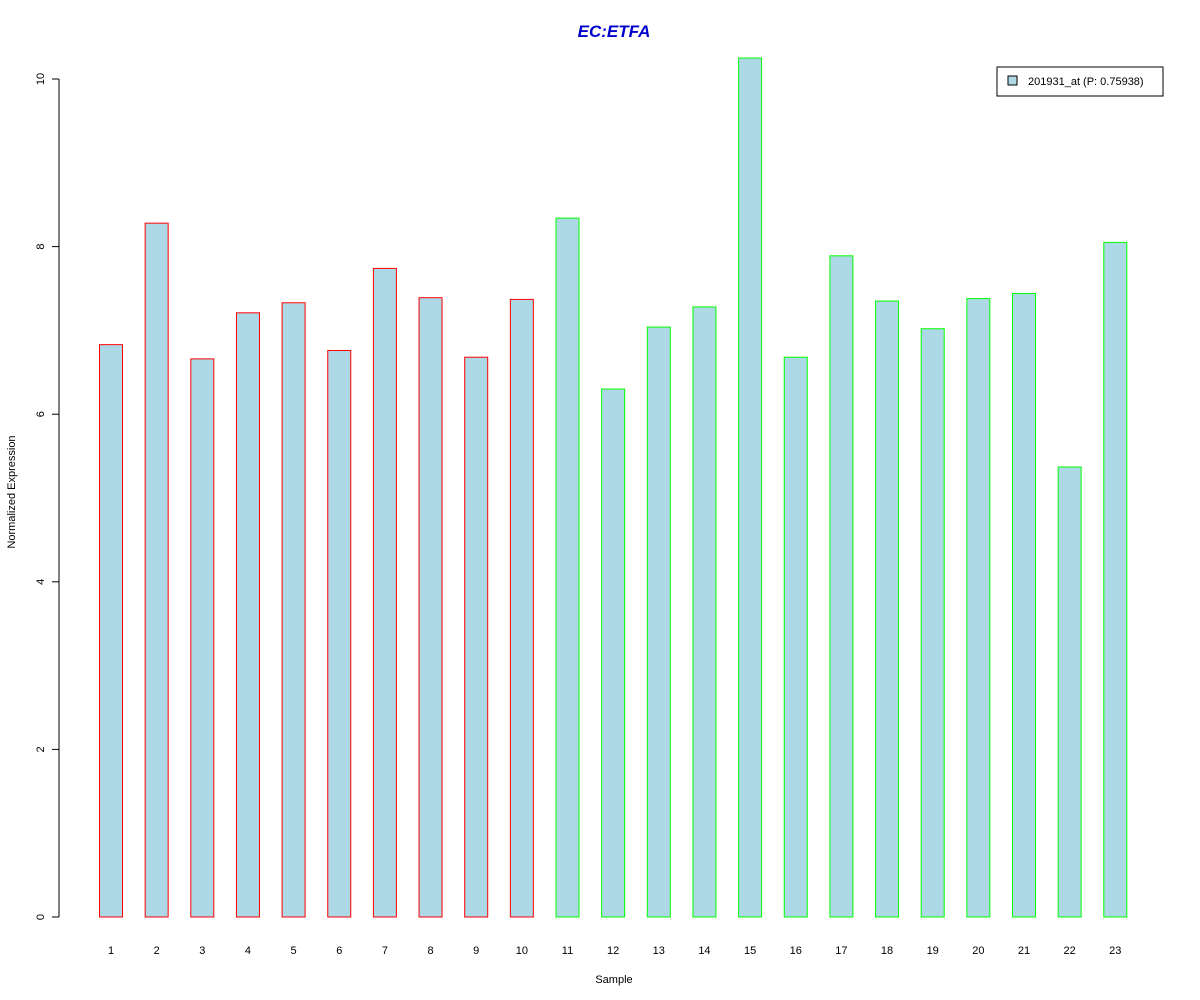  Describe the element at coordinates (111, 951) in the screenshot. I see `x-tick-label: 1` at that location.